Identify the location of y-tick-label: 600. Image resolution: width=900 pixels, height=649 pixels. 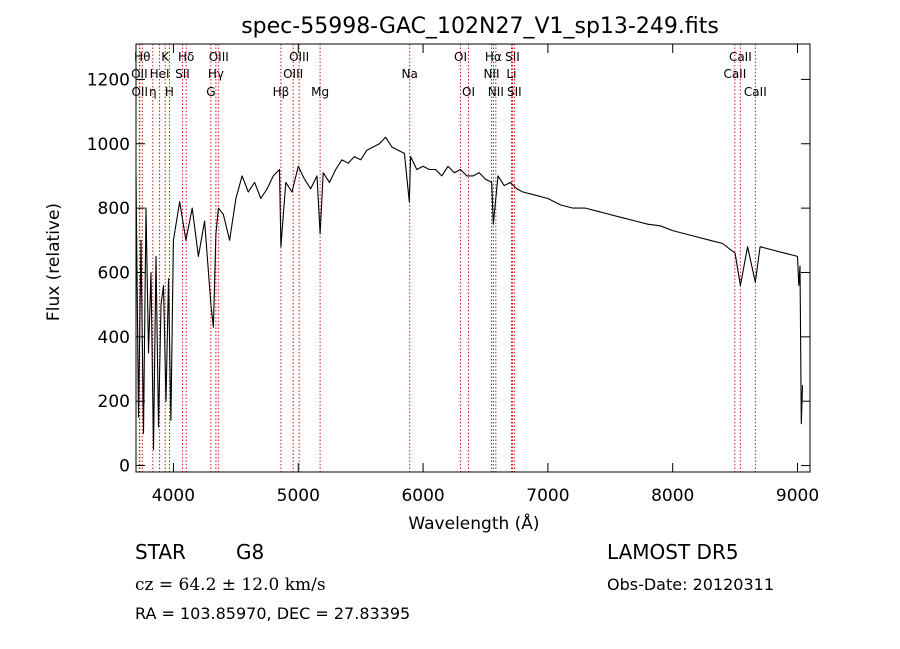
(114, 273).